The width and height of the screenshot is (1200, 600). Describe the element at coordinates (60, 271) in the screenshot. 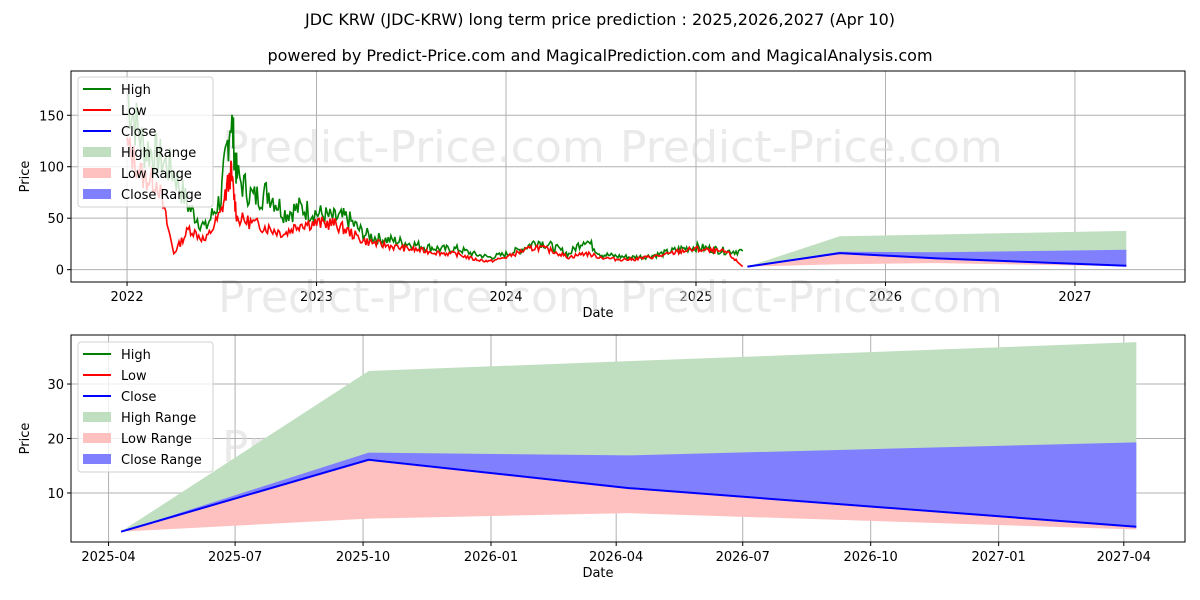

I see `y-tick-label: 0` at that location.